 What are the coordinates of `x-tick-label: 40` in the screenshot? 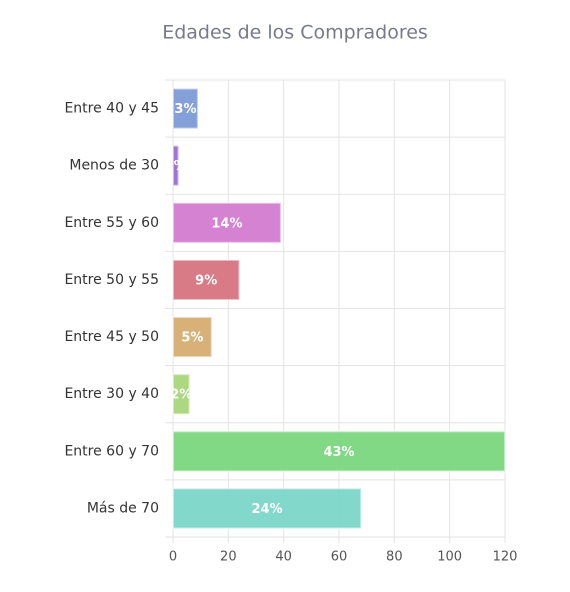 It's located at (283, 557).